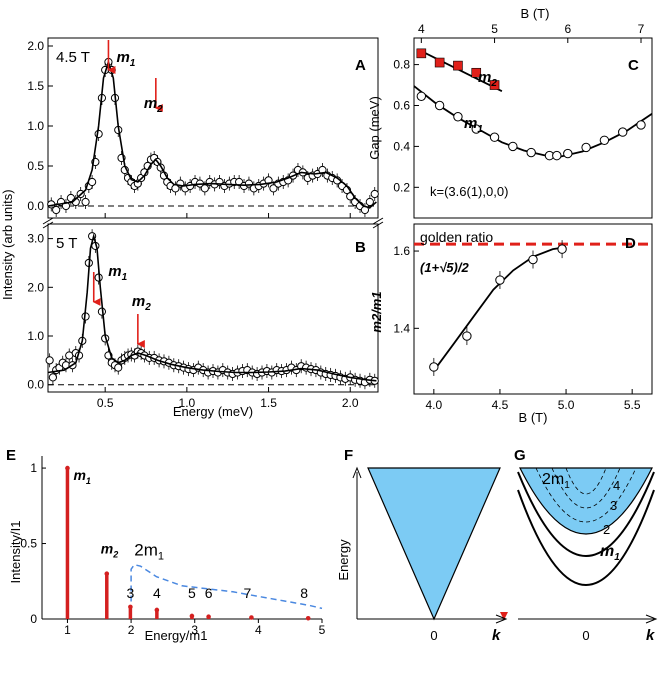  I want to click on panel-g-continuum, so click(586, 501).